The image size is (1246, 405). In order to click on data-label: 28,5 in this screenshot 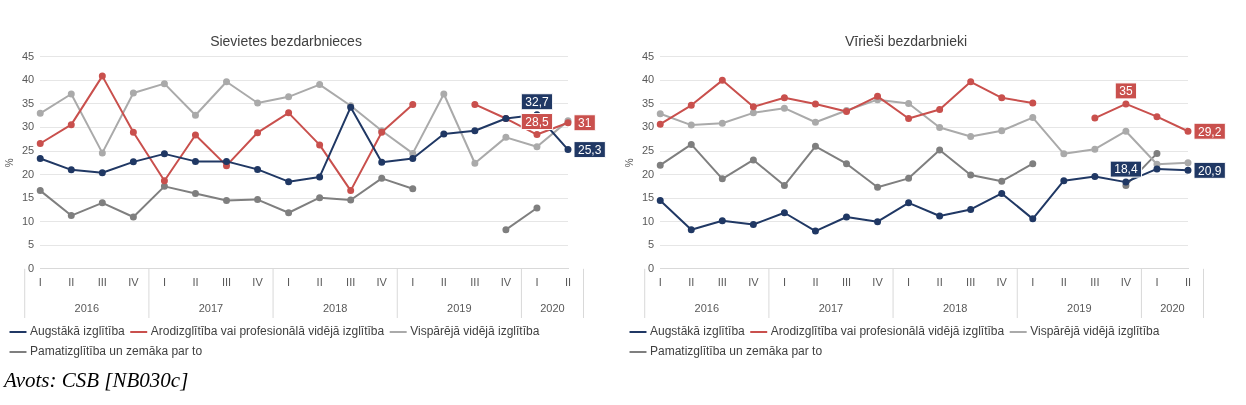, I will do `click(537, 121)`.